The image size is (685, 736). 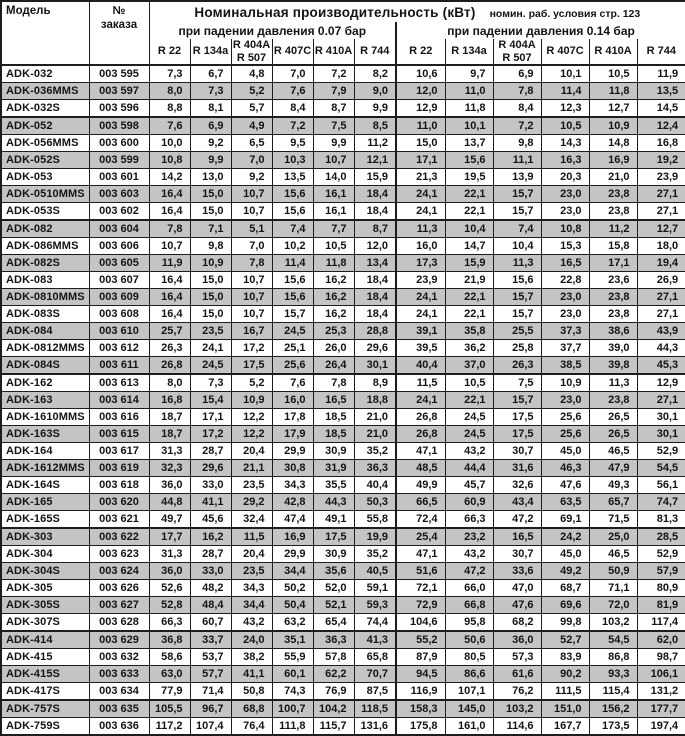 What do you see at coordinates (292, 588) in the screenshot?
I see `value-cell: 50,2` at bounding box center [292, 588].